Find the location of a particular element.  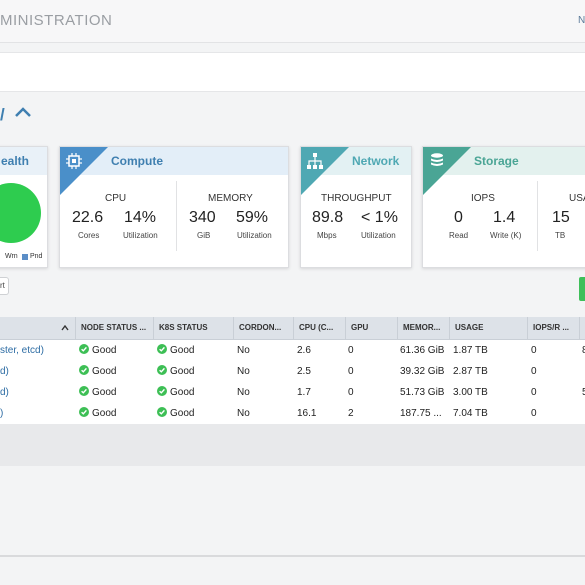

user-menu: N is located at coordinates (581, 20).